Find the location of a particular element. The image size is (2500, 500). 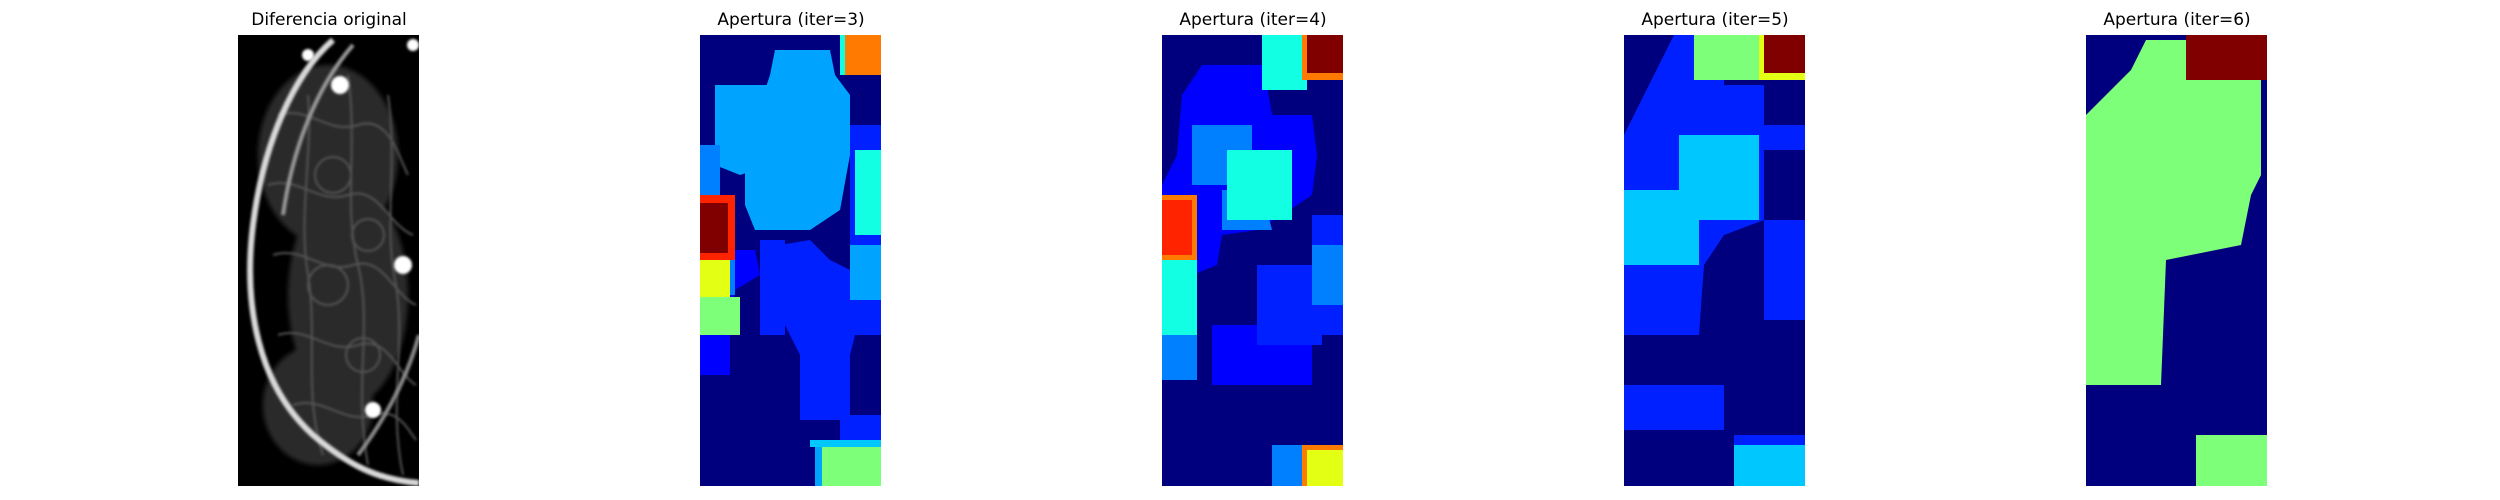

panel-title: Apertura (iter=5) is located at coordinates (1715, 20).